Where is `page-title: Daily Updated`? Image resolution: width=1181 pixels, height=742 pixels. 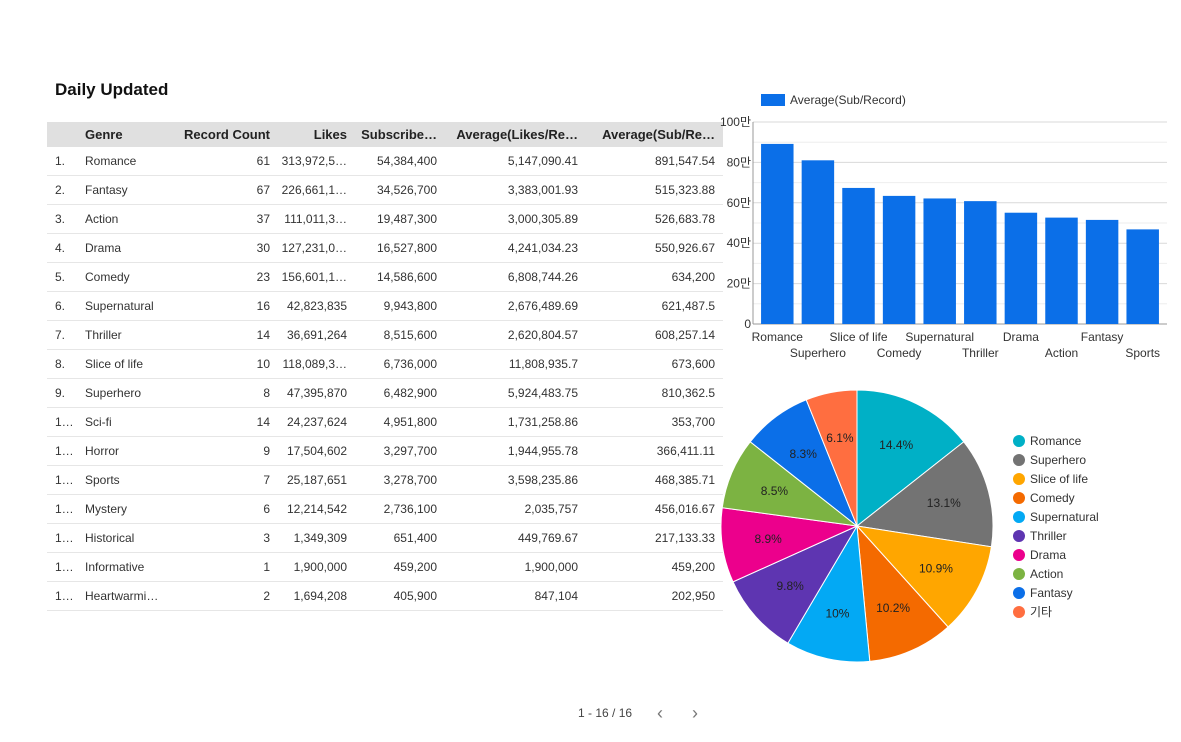 page-title: Daily Updated is located at coordinates (112, 89).